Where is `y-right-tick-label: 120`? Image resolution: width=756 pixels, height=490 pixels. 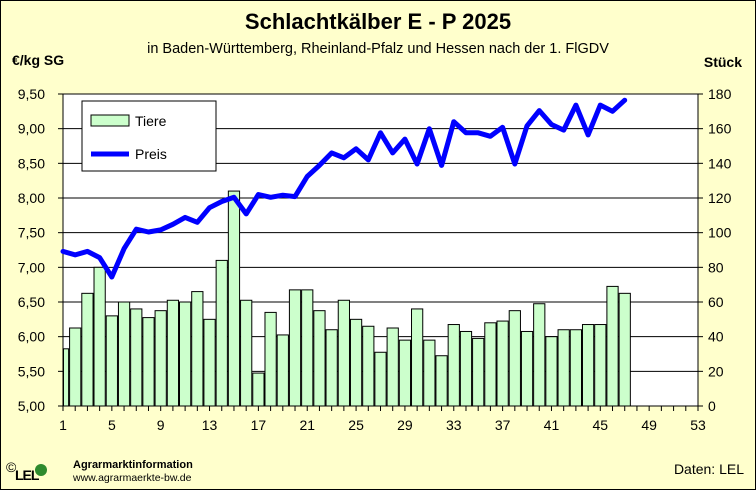
y-right-tick-label: 120 is located at coordinates (720, 198).